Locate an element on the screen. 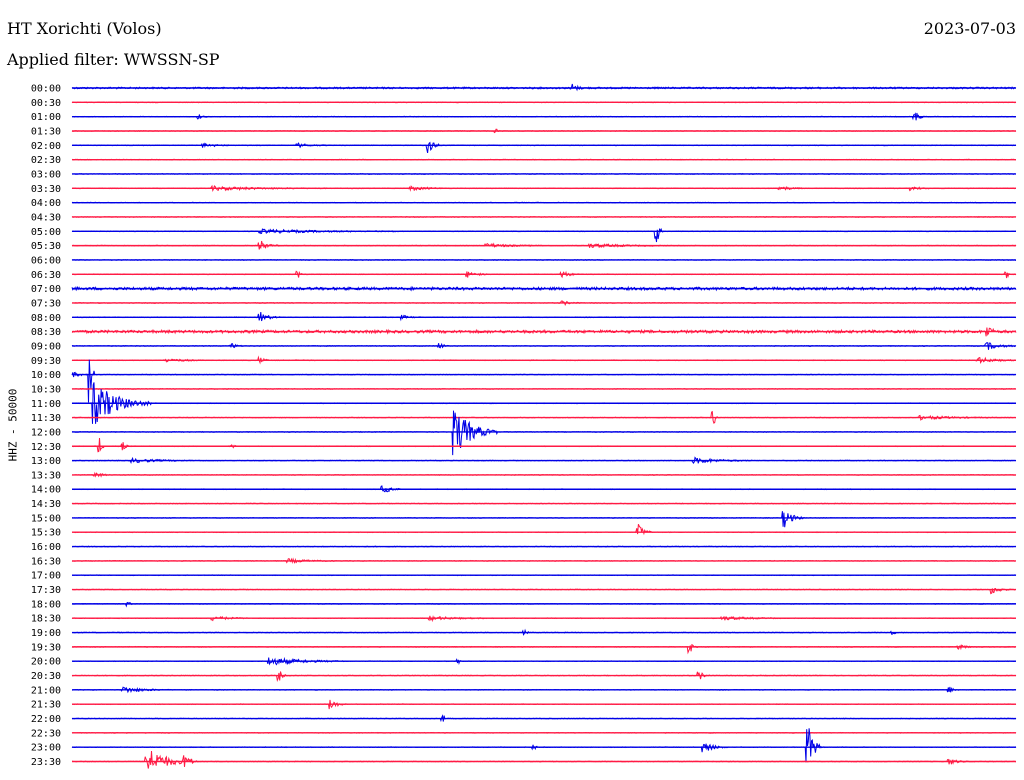 The image size is (1024, 780). time-tick-label: 06:00 is located at coordinates (46, 260).